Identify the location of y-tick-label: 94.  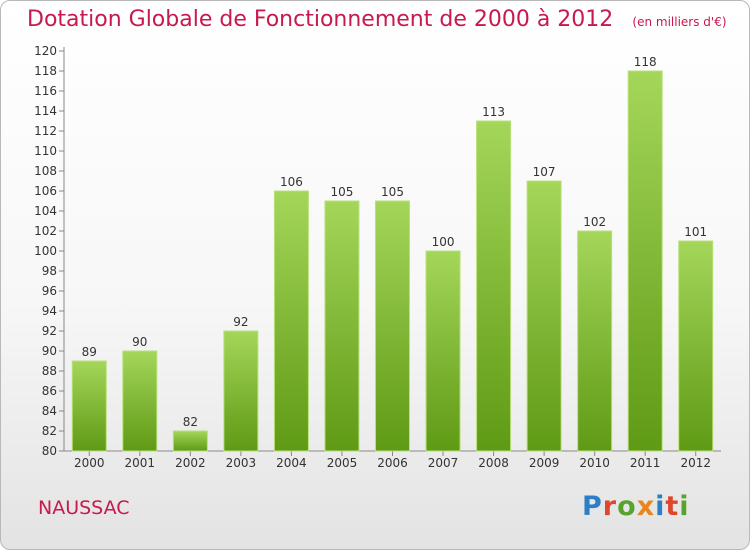
(49, 311).